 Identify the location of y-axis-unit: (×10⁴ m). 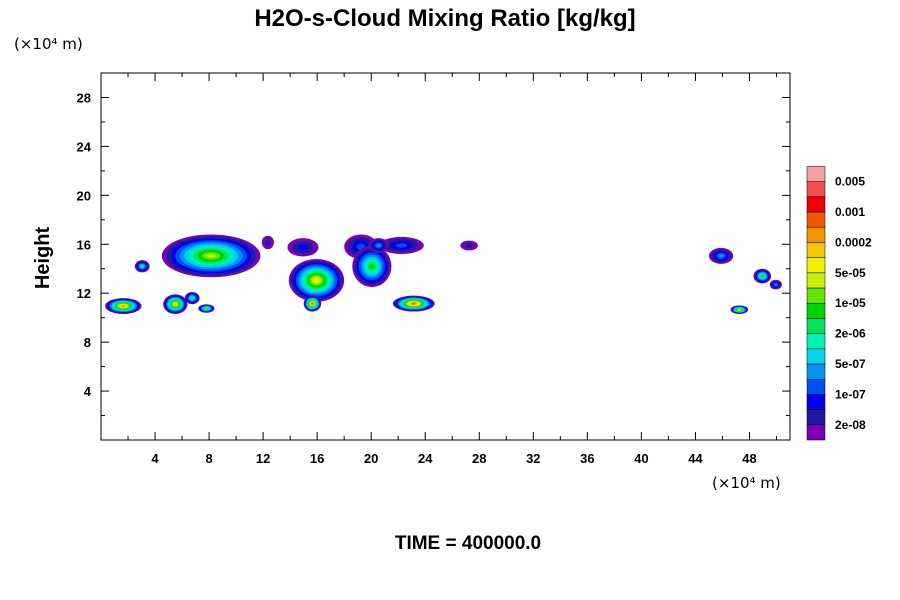
(48, 44).